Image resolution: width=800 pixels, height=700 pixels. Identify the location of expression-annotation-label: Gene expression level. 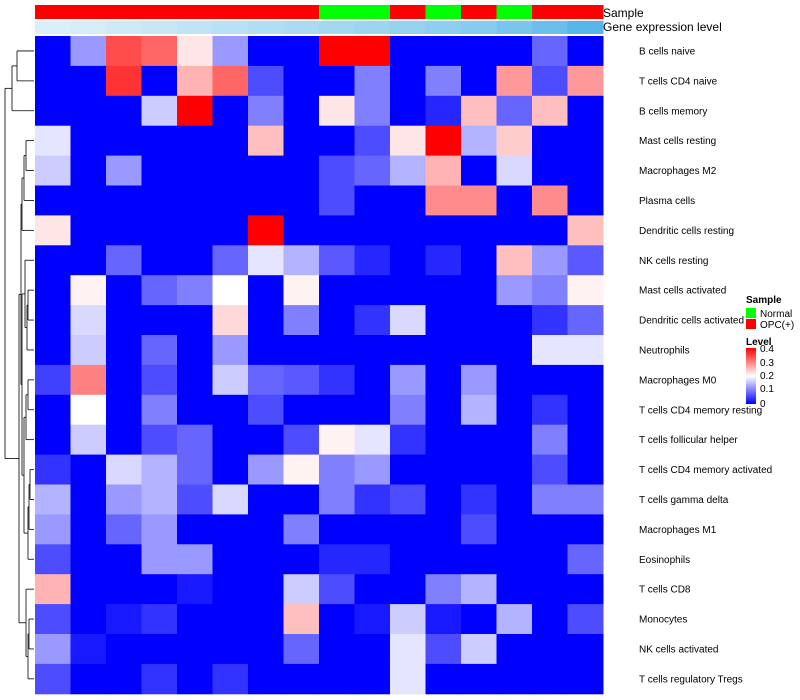
(662, 27).